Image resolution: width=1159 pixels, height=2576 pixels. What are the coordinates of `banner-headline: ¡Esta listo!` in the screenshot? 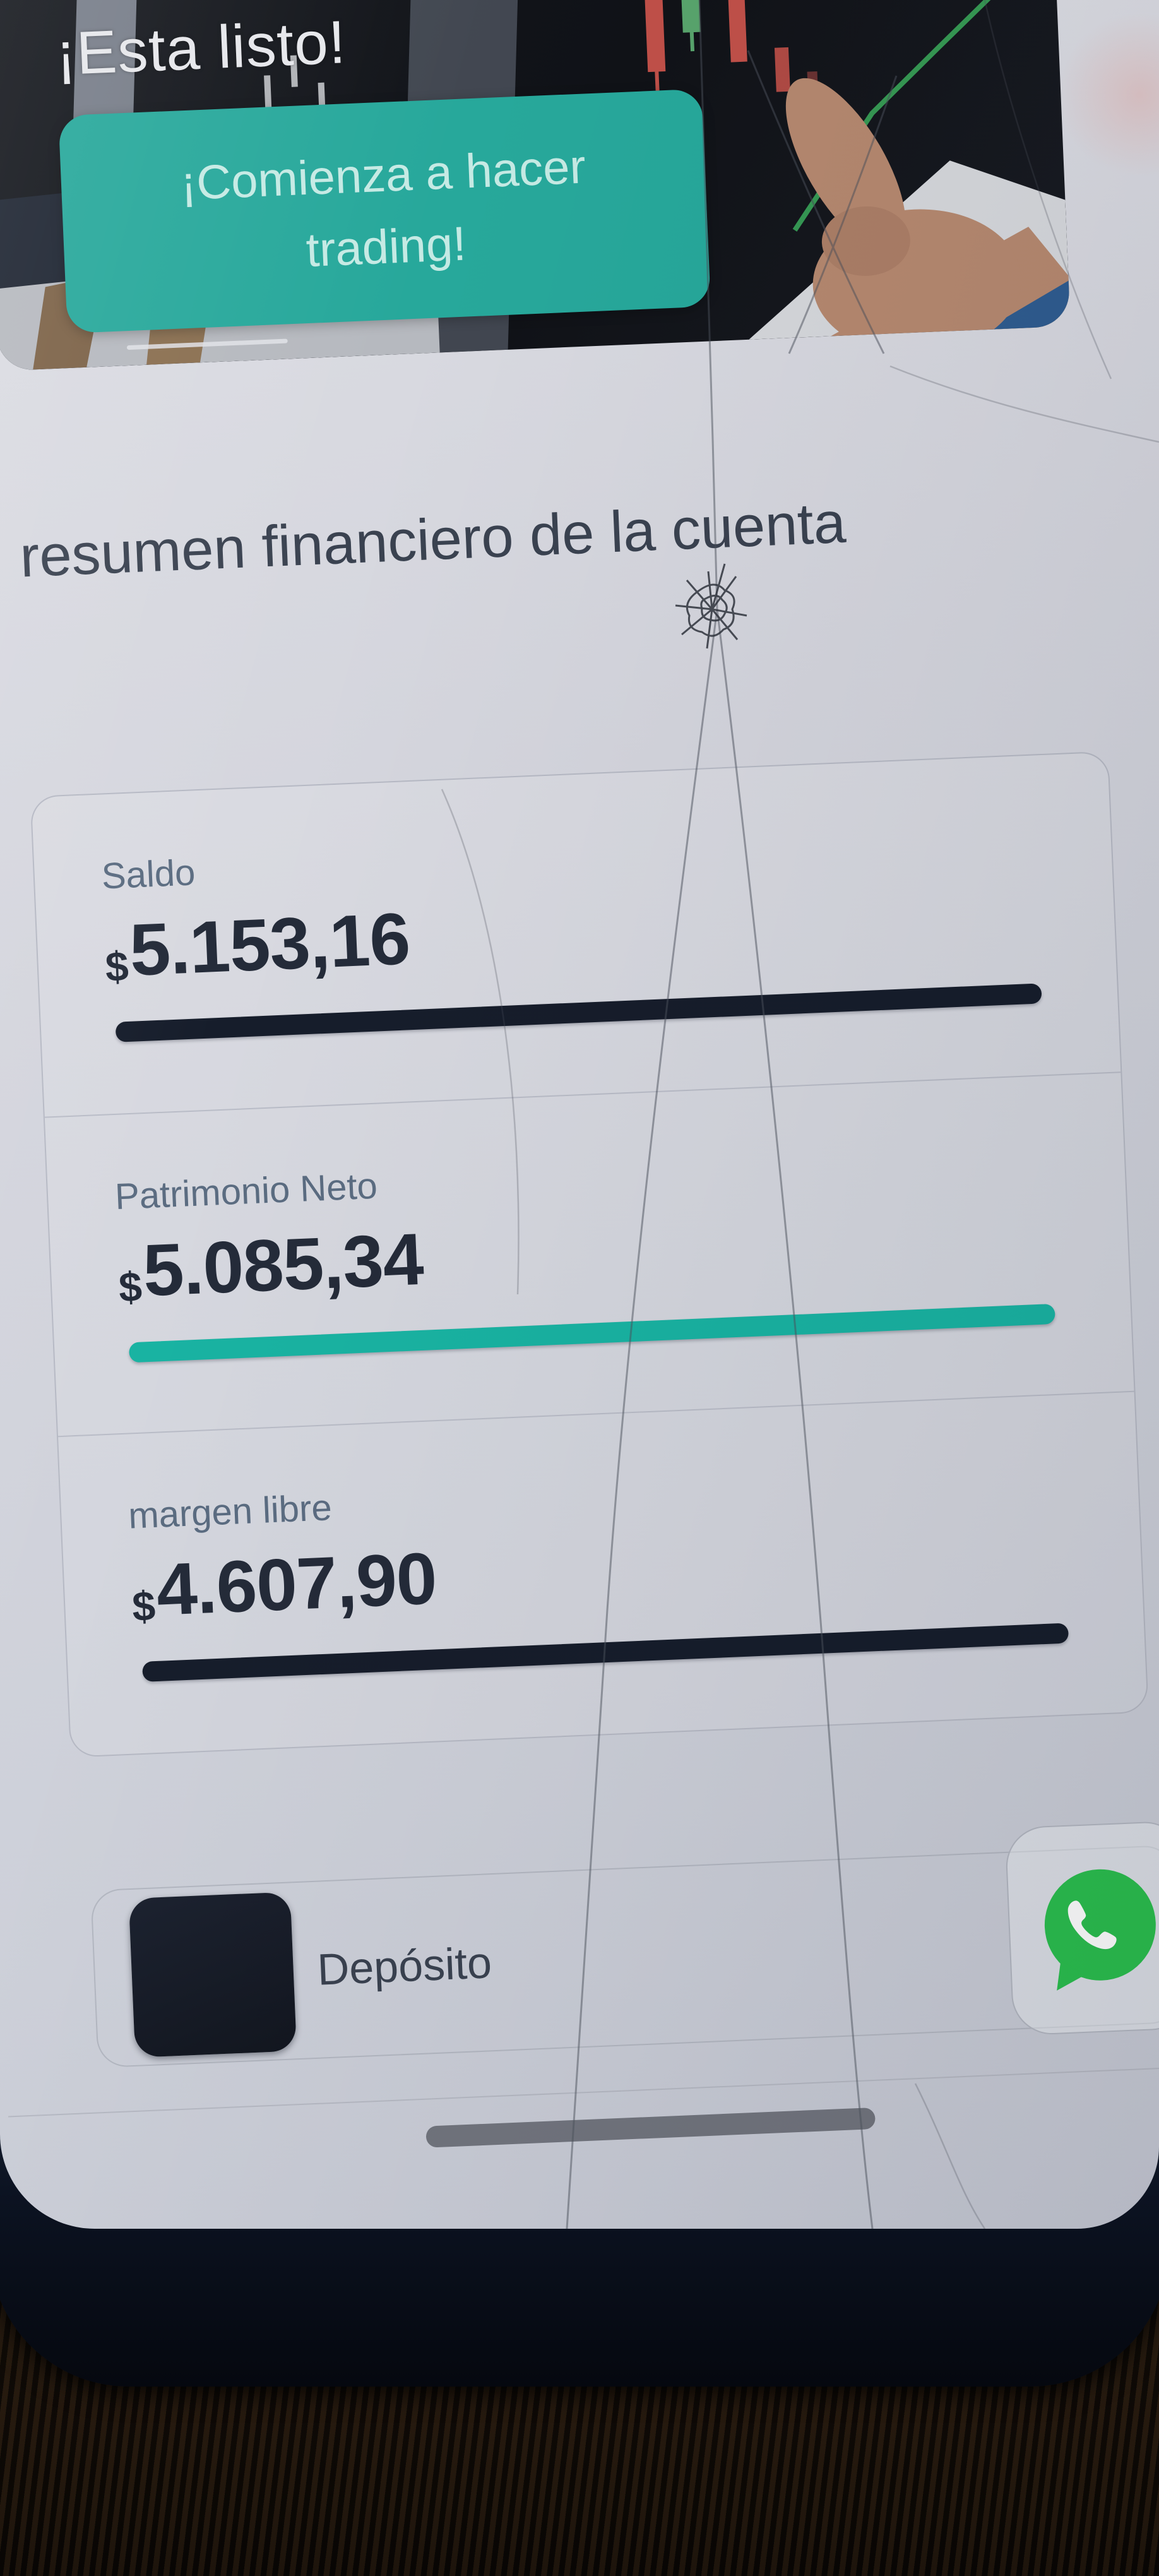 It's located at (201, 48).